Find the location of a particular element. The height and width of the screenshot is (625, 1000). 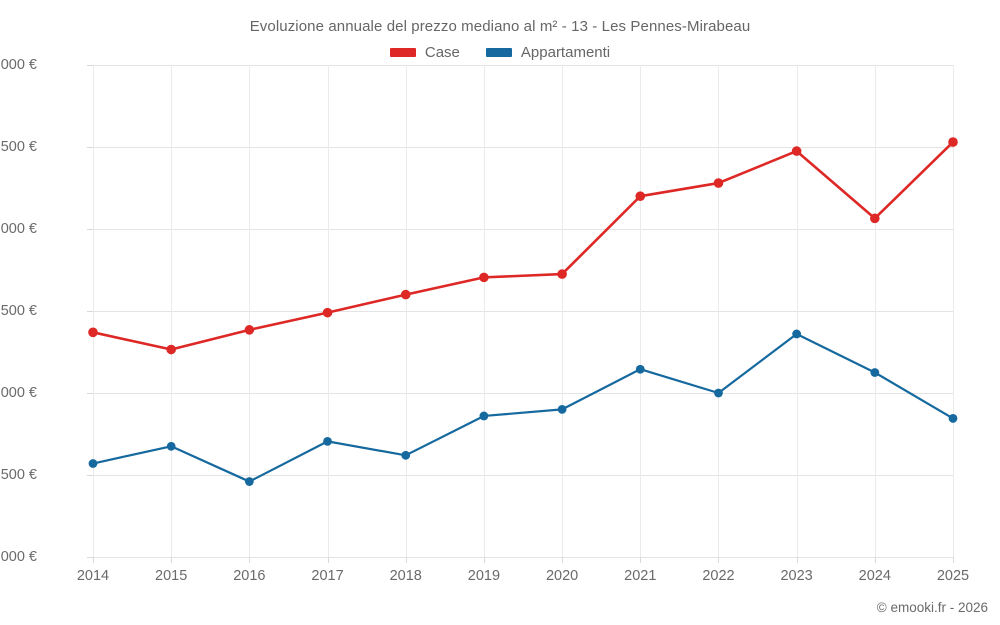

x-tick-label: 2014 is located at coordinates (93, 576).